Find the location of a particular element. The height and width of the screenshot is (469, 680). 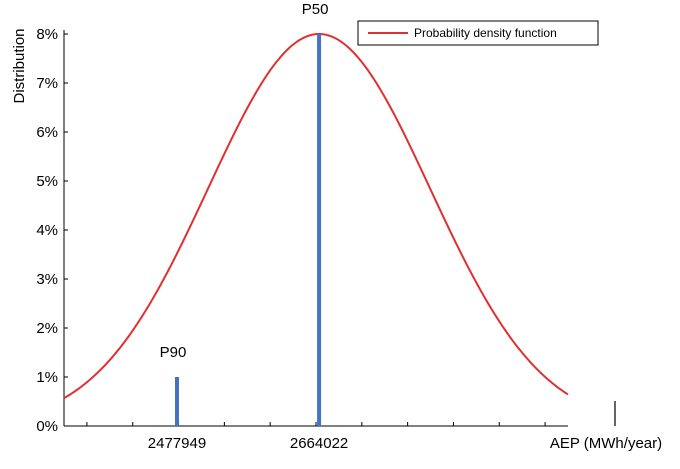

x-tick-label: 2477949 is located at coordinates (177, 443).